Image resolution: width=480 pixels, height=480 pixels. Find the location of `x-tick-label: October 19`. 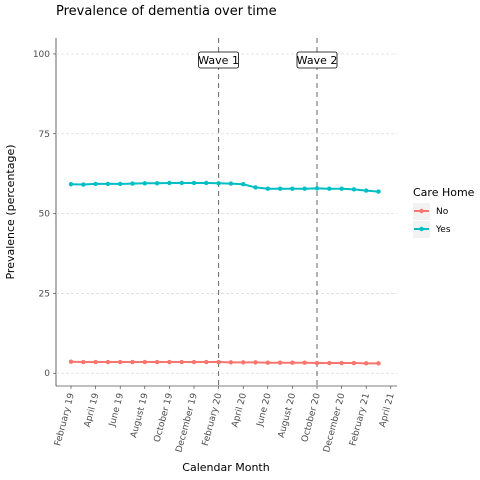

x-tick-label: October 19 is located at coordinates (164, 417).